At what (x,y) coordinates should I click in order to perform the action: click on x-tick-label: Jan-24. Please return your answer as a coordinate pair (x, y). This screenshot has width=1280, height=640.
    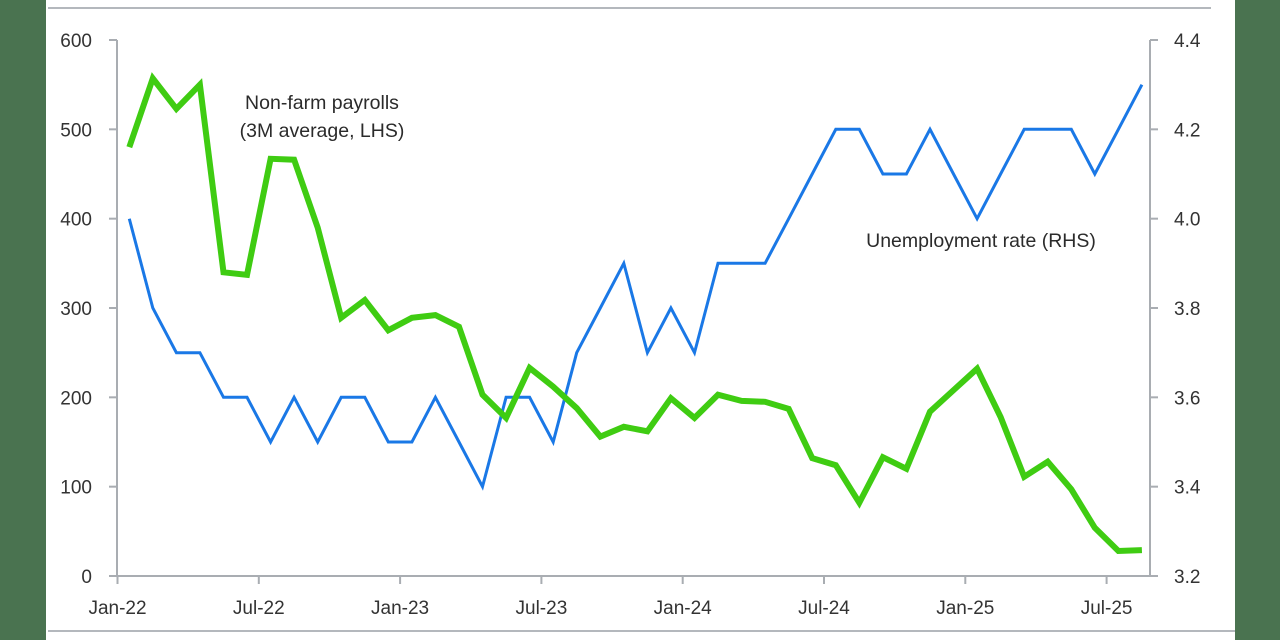
    Looking at the image, I should click on (683, 608).